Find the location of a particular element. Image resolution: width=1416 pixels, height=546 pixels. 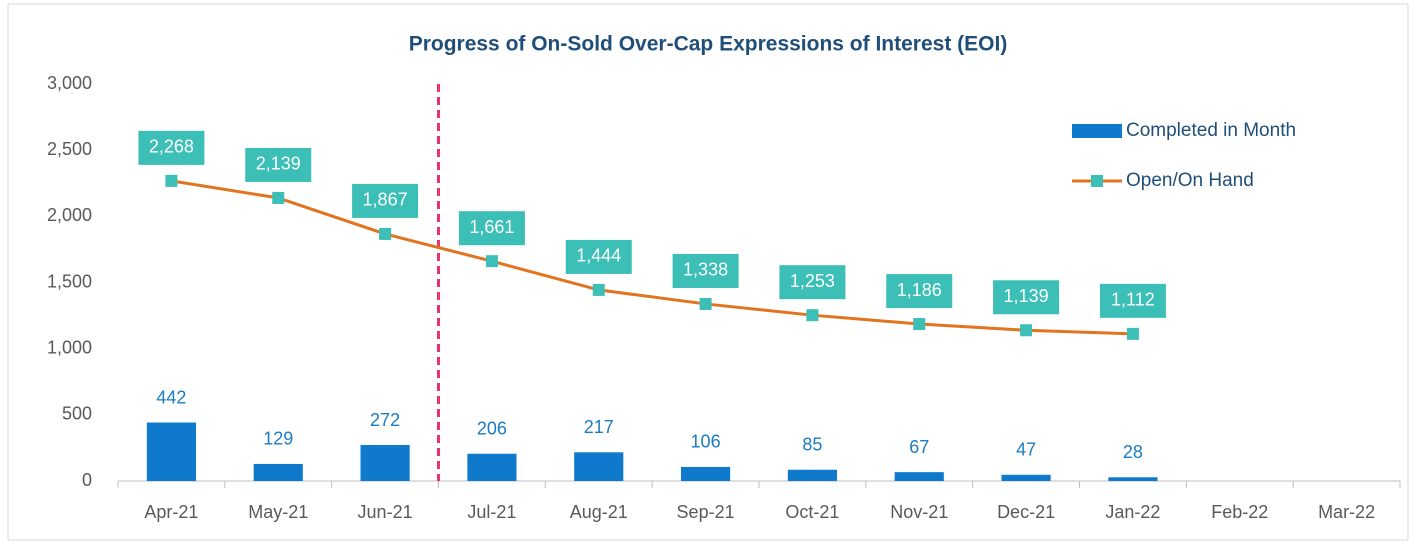

y-tick-label: 3,000 is located at coordinates (69, 83).